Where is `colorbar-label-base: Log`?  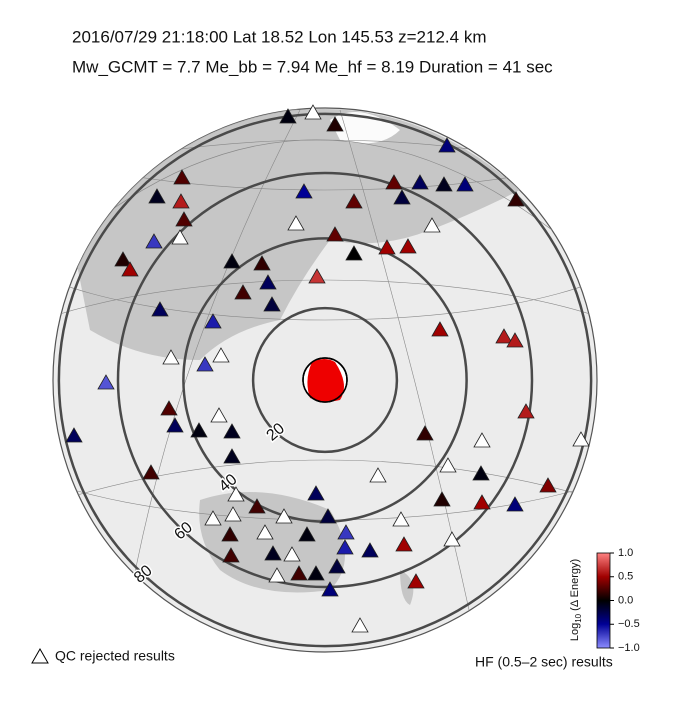
colorbar-label-base: Log is located at coordinates (575, 632).